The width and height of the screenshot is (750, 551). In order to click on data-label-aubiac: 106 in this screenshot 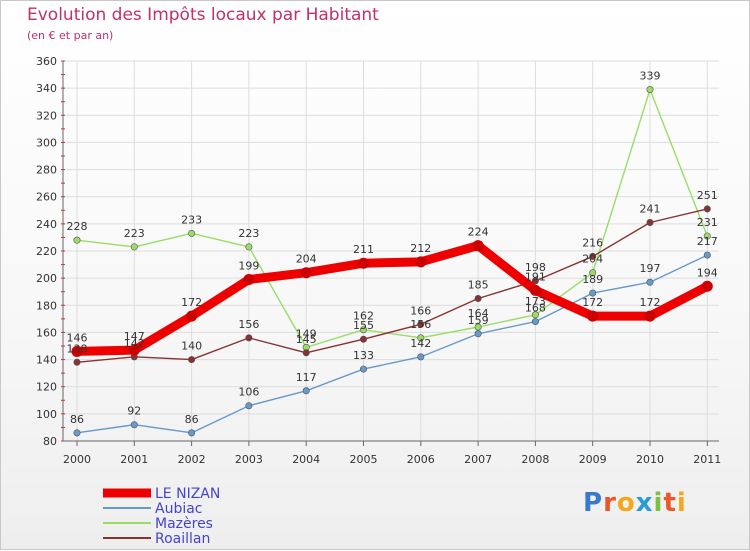, I will do `click(248, 392)`.